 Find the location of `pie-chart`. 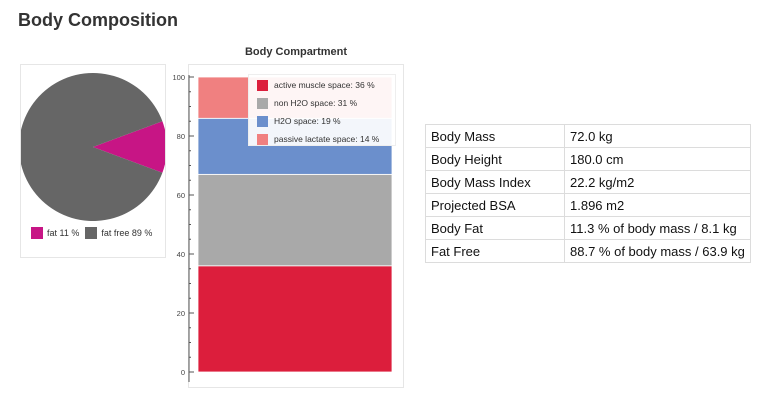

pie-chart is located at coordinates (93, 147).